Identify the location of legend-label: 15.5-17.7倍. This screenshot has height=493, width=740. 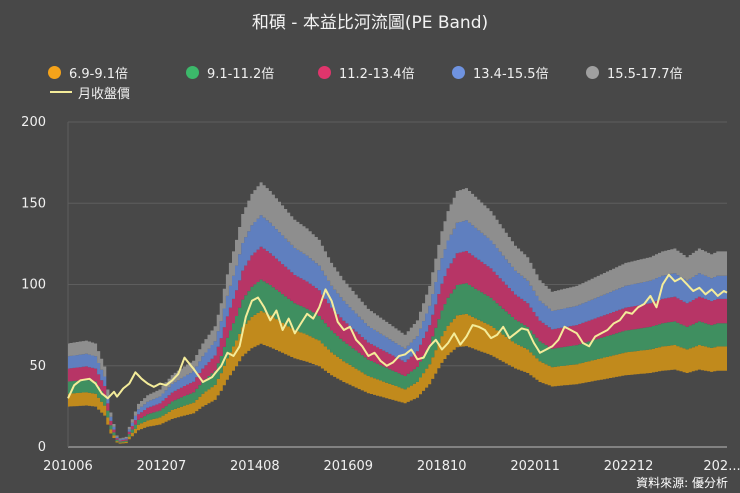
(645, 74).